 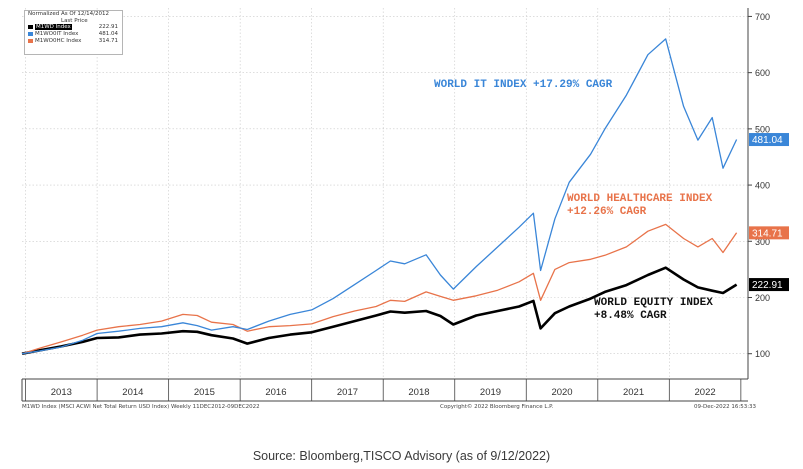 What do you see at coordinates (762, 73) in the screenshot?
I see `y-tick-label: 600` at bounding box center [762, 73].